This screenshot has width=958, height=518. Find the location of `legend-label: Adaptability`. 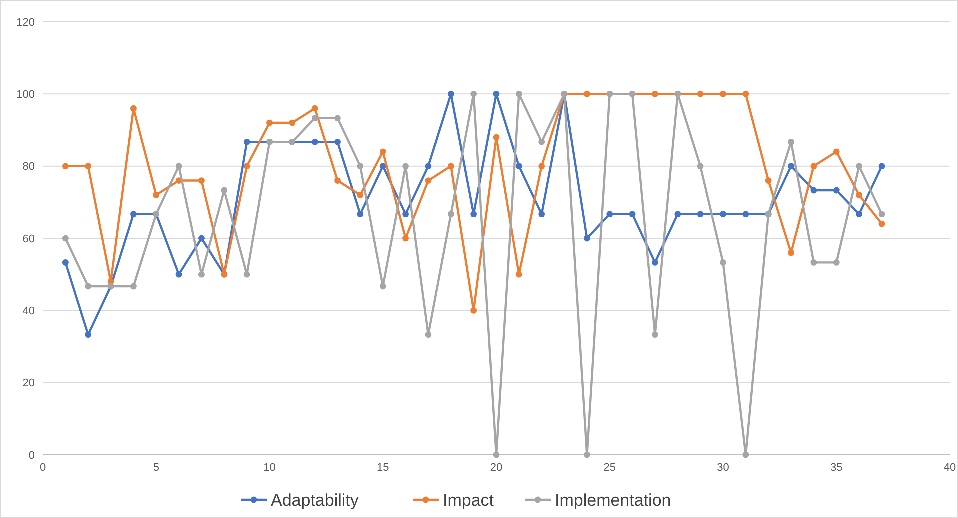

legend-label: Adaptability is located at coordinates (315, 500).